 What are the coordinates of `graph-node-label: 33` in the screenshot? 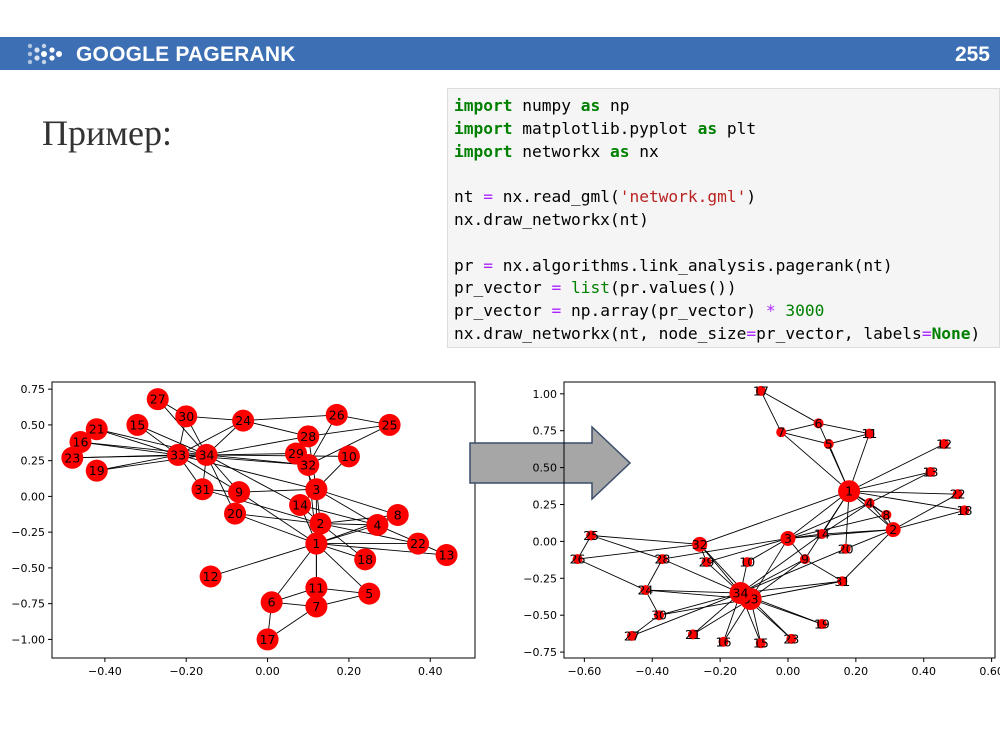 It's located at (178, 454).